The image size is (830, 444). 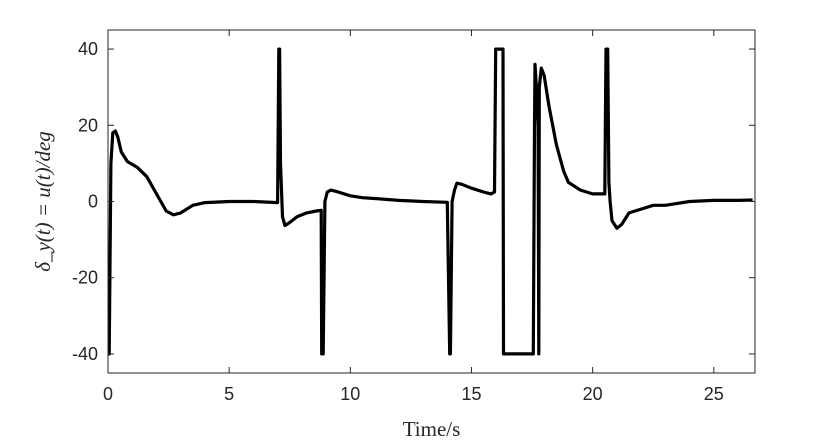 I want to click on x-tick-label: 15, so click(x=471, y=394).